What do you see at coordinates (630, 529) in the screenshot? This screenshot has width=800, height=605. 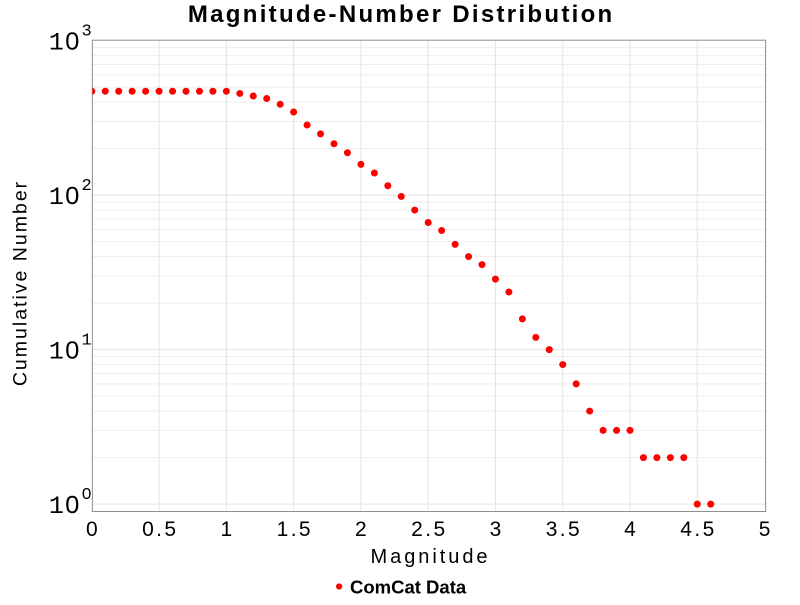 I see `svg-text: 4` at bounding box center [630, 529].